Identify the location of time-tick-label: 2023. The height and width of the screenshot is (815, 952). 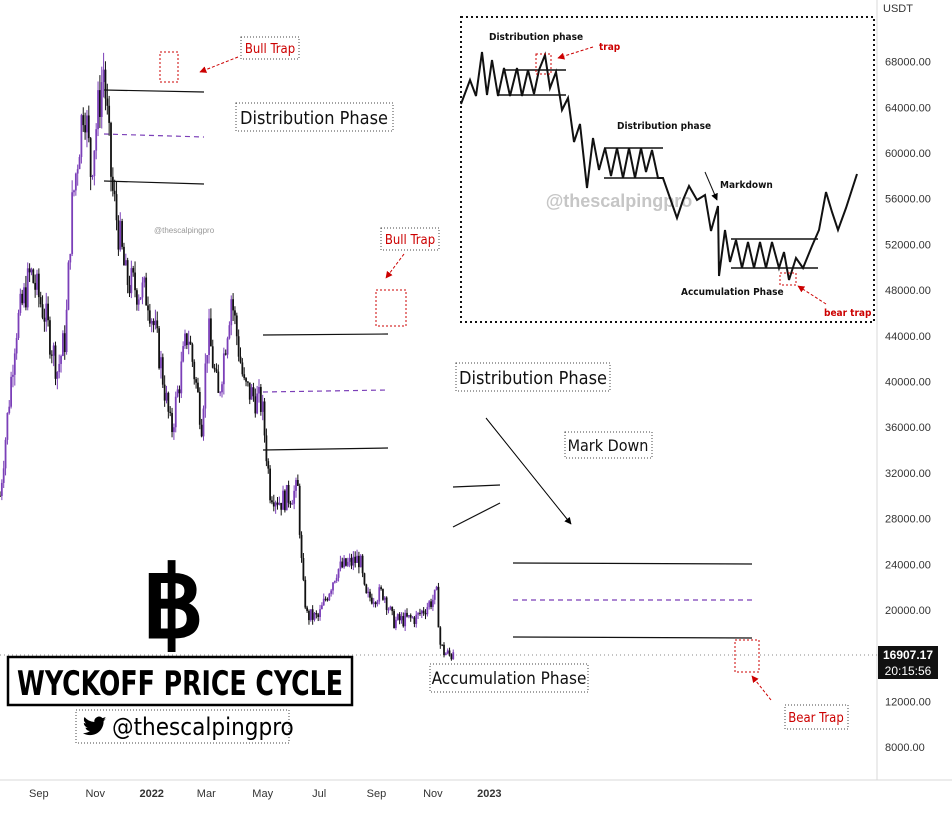
(489, 794).